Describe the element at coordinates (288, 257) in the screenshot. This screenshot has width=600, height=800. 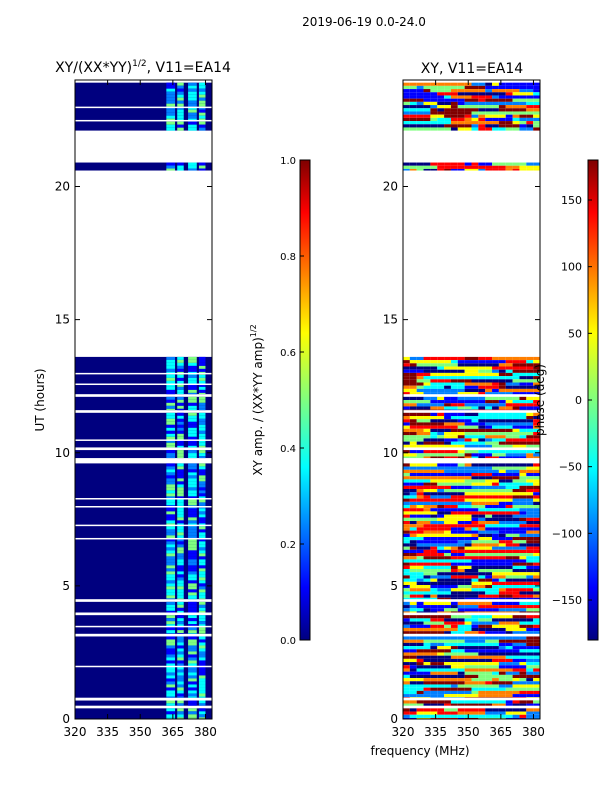
I see `amp-cb-tick-label: 0.8` at that location.